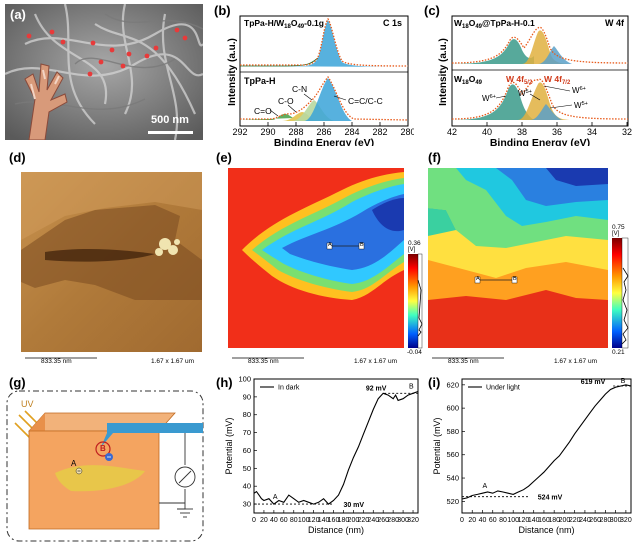 The image size is (637, 547). What do you see at coordinates (452, 478) in the screenshot?
I see `y-tick-label: 540` at bounding box center [452, 478].